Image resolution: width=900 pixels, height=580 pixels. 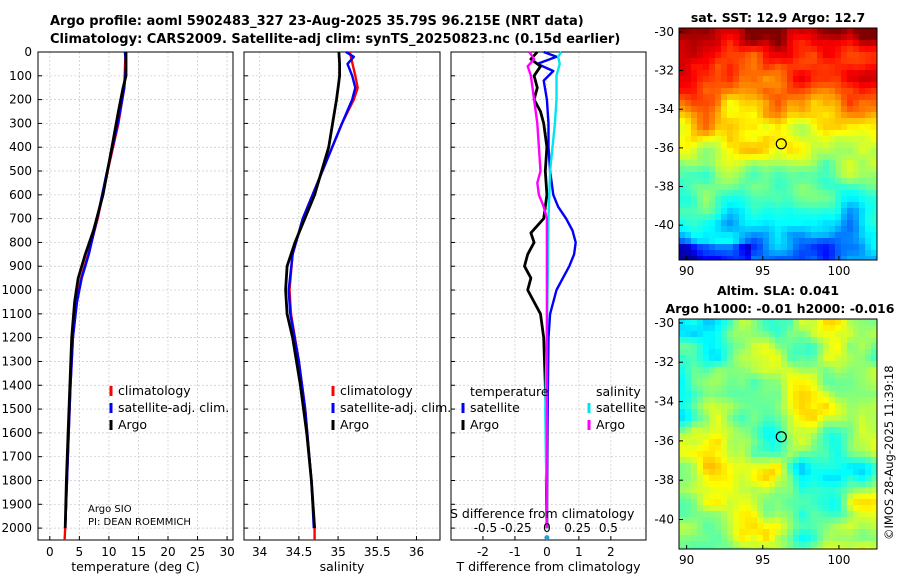 I want to click on series-line-satellite-t, so click(x=556, y=289).